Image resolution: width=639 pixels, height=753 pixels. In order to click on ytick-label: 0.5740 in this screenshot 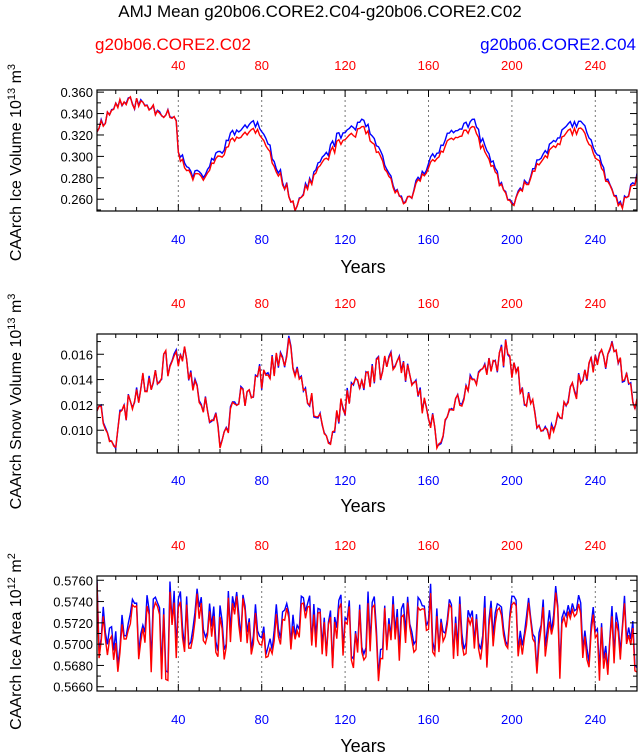, I will do `click(73, 602)`.